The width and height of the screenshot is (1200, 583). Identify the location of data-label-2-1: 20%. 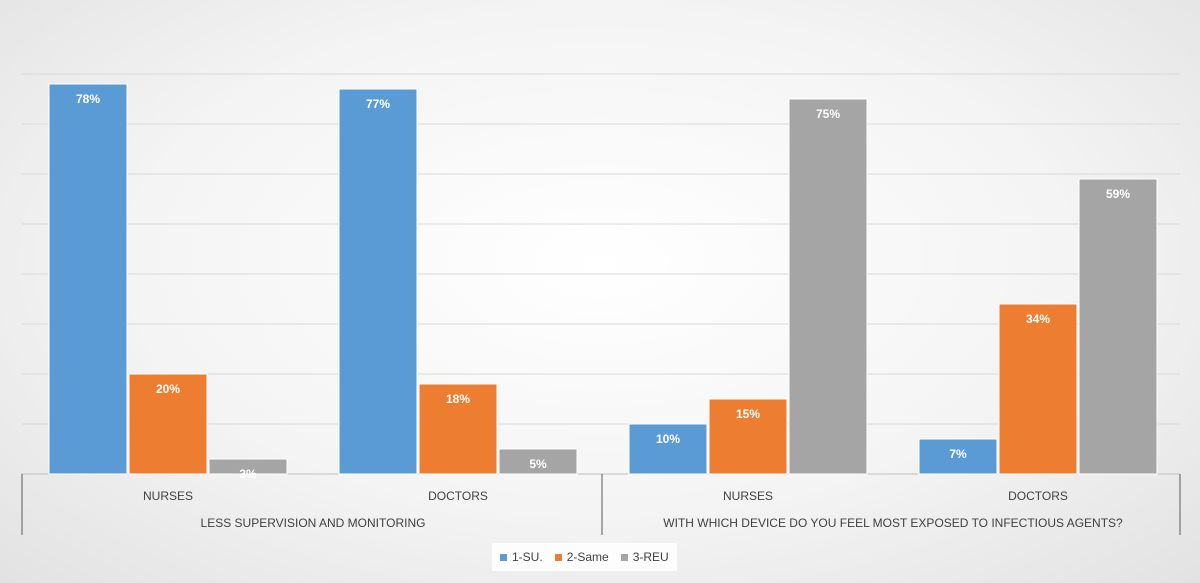
(168, 389).